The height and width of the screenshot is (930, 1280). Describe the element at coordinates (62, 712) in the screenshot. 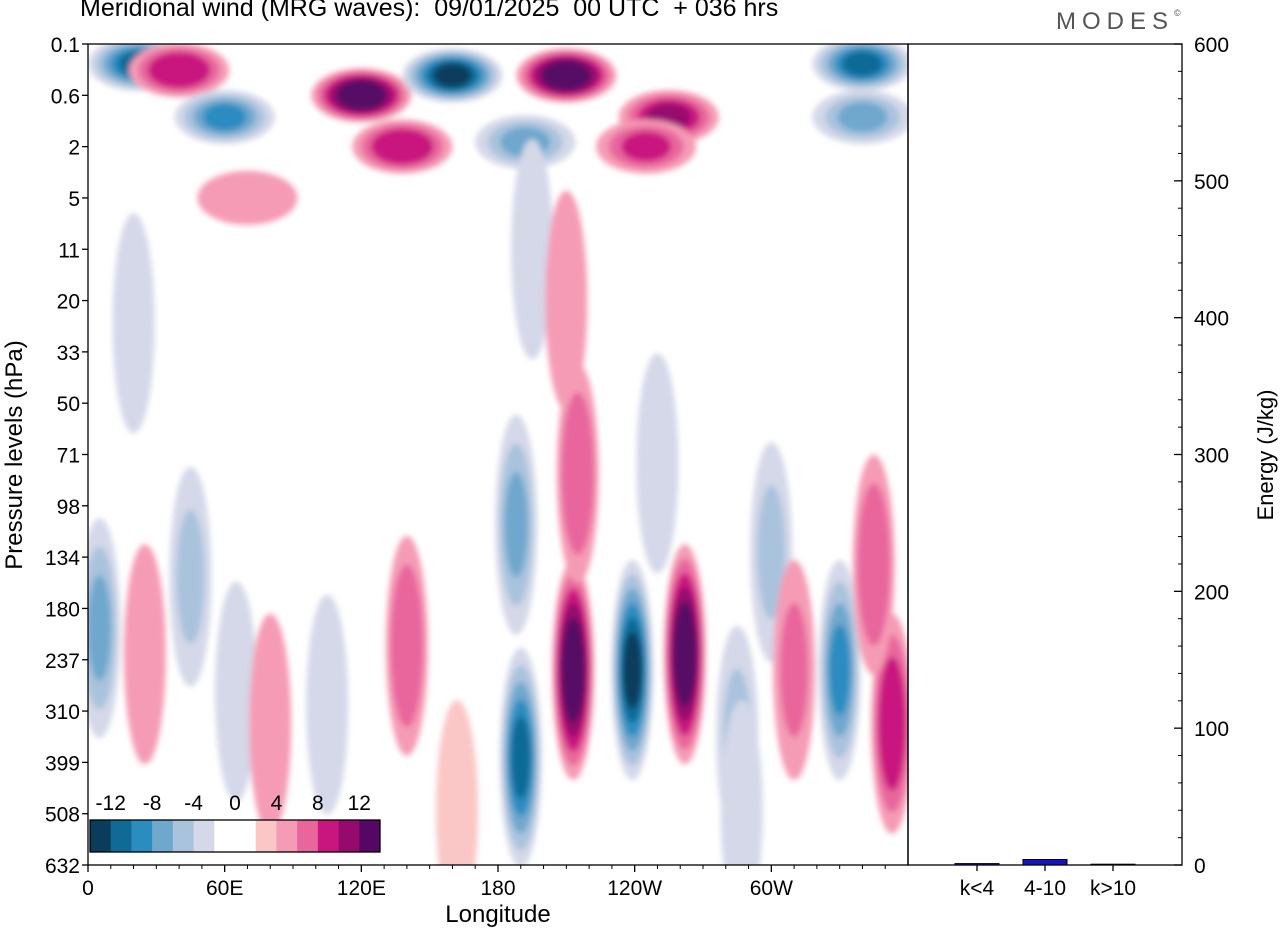

I see `pressure-tick-label: 310` at that location.